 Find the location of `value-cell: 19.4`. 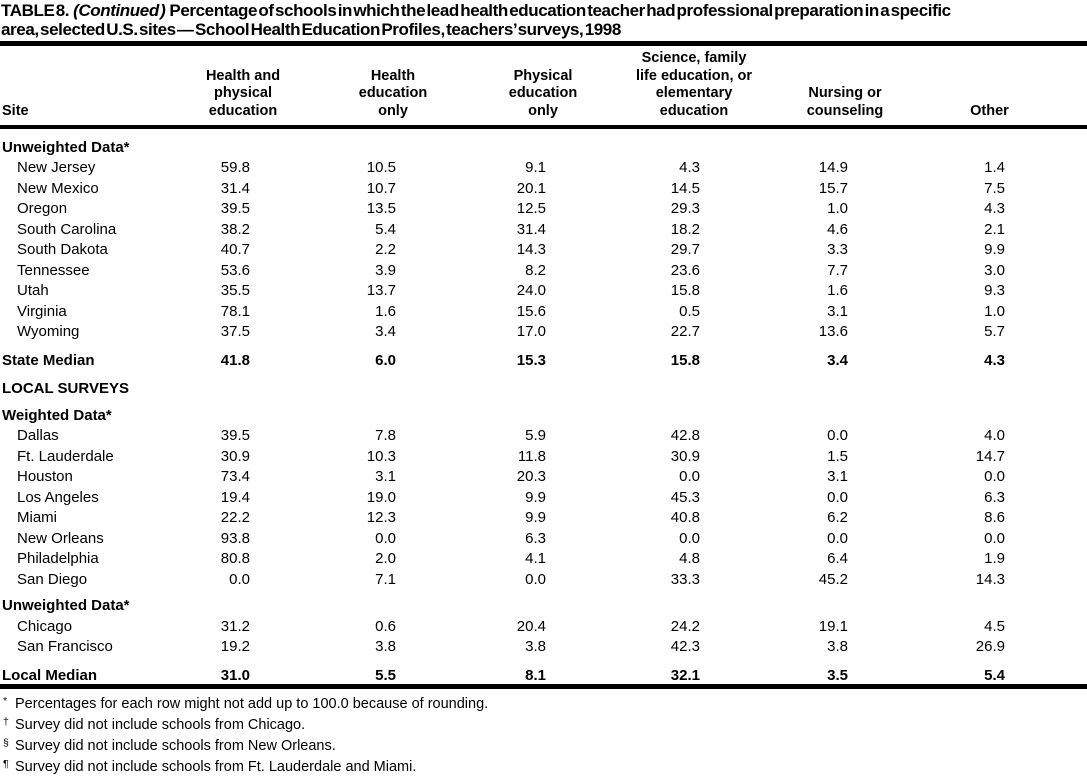

value-cell: 19.4 is located at coordinates (235, 497).